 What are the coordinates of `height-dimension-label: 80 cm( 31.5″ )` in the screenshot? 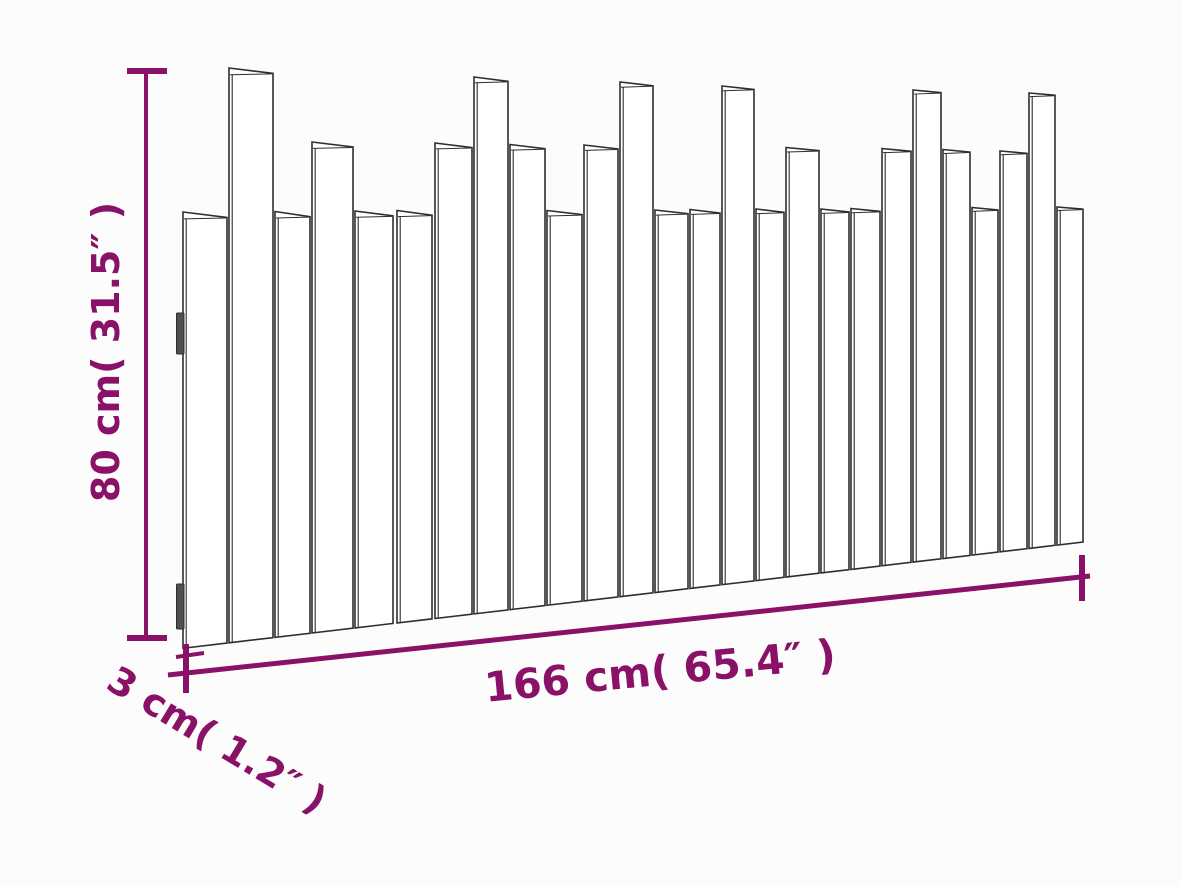 It's located at (106, 352).